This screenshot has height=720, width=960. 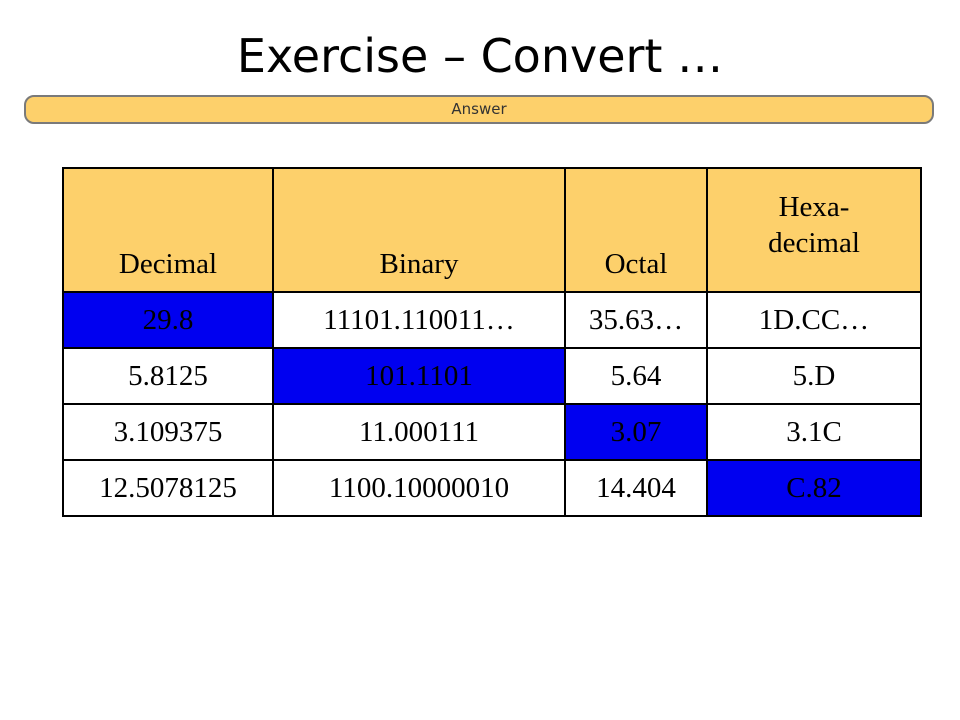 I want to click on table-cell: 5.D, so click(x=814, y=376).